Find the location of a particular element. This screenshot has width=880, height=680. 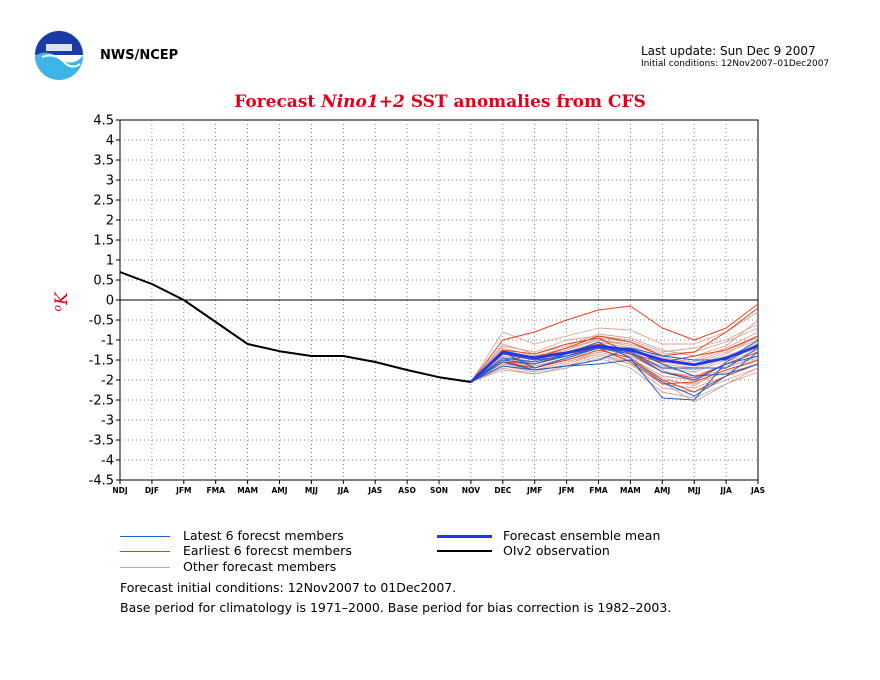

y-tick-label: 4 is located at coordinates (110, 141).